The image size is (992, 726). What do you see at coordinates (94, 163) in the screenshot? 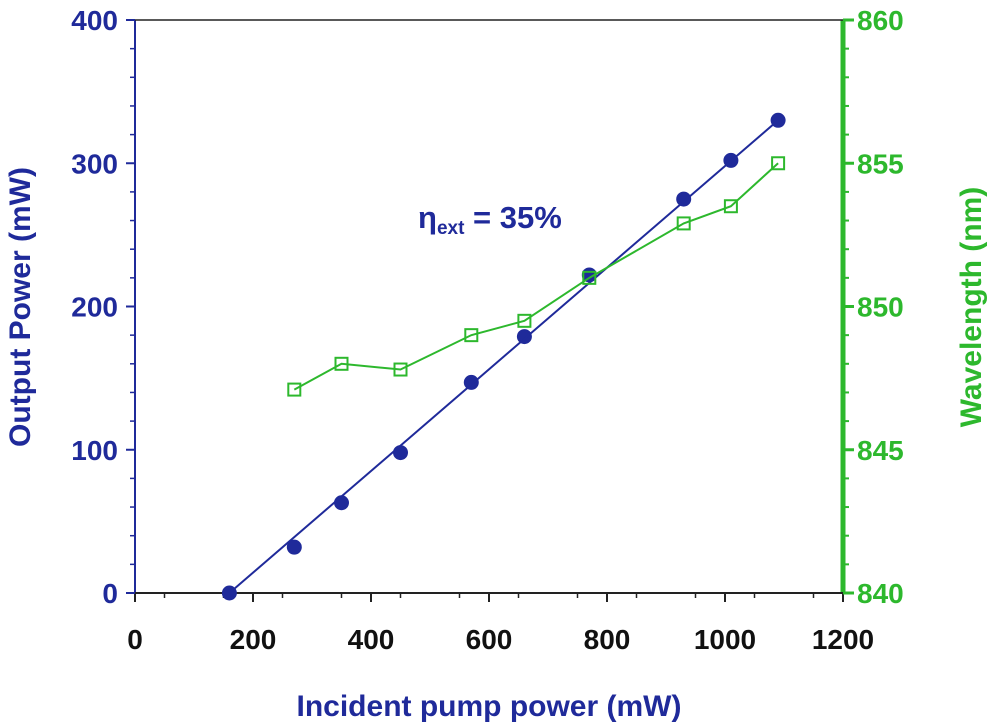
I see `y-tick-label: 300` at bounding box center [94, 163].